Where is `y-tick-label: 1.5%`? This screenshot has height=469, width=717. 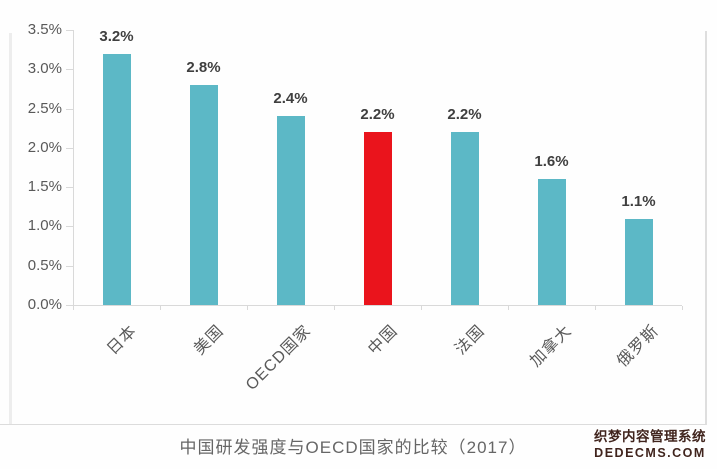 y-tick-label: 1.5% is located at coordinates (44, 187).